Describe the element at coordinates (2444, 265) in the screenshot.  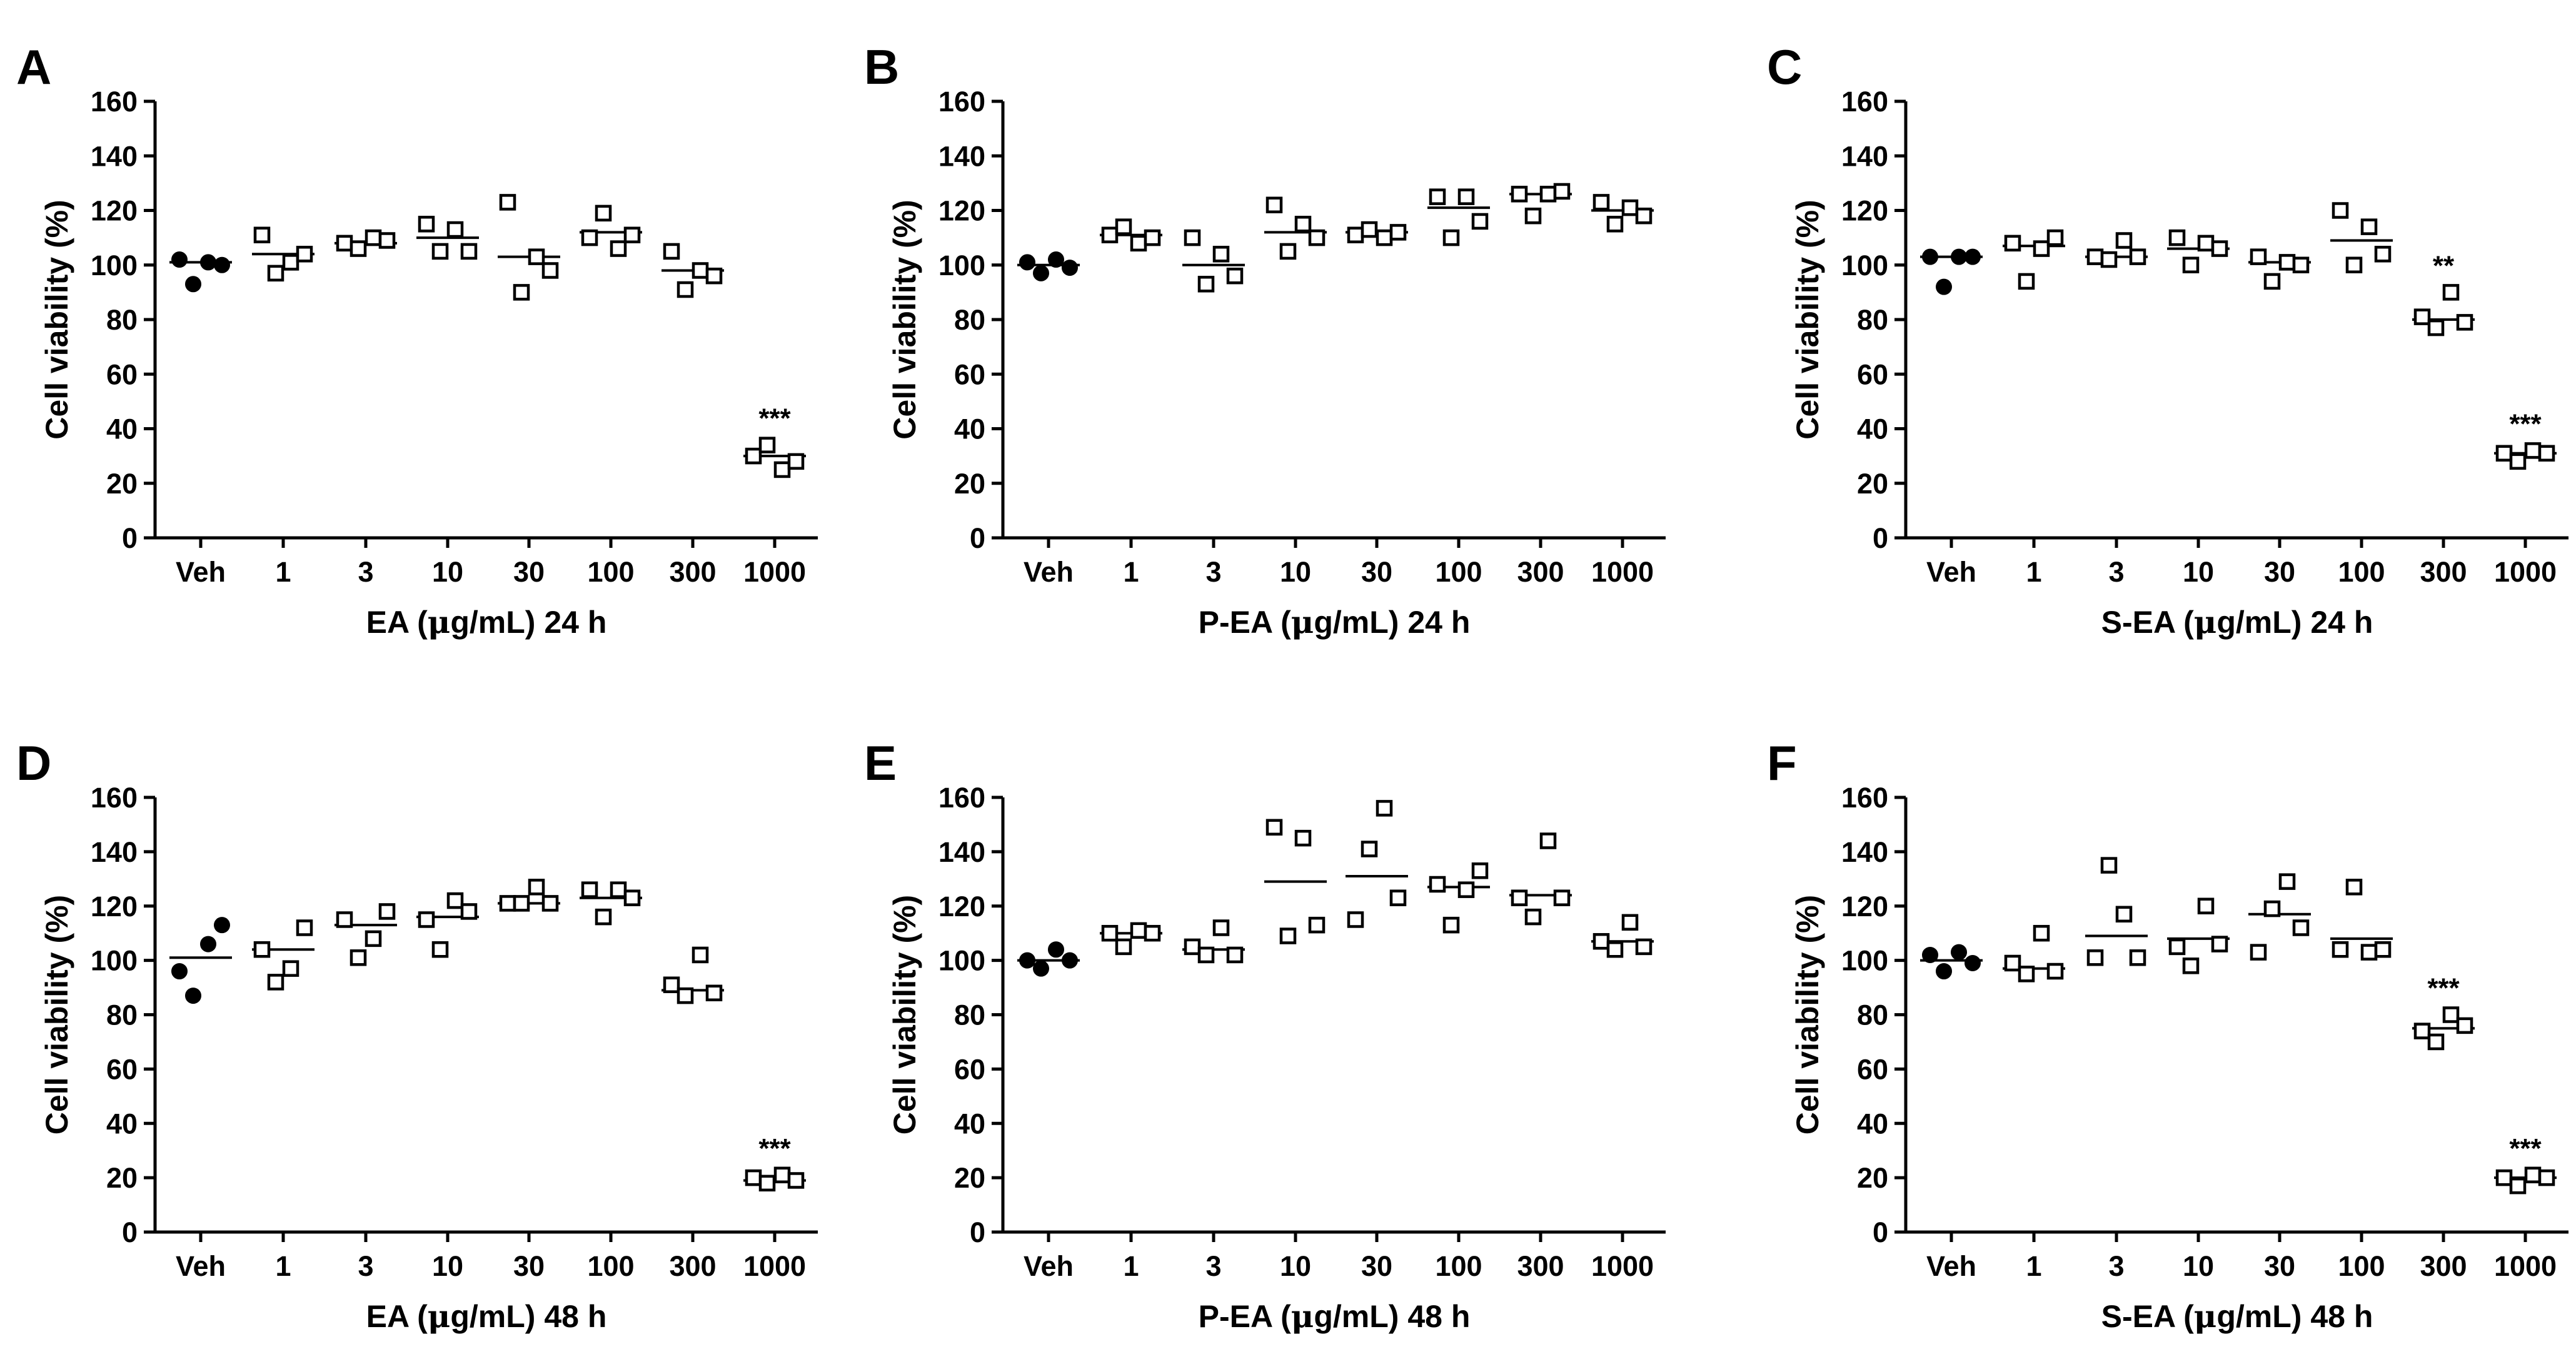
I see `significance-label: **` at that location.